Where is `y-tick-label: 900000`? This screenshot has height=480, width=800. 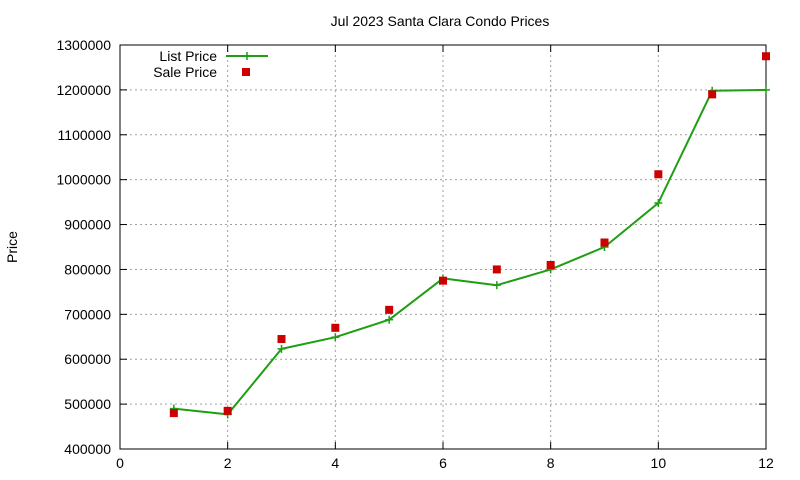 y-tick-label: 900000 is located at coordinates (87, 225).